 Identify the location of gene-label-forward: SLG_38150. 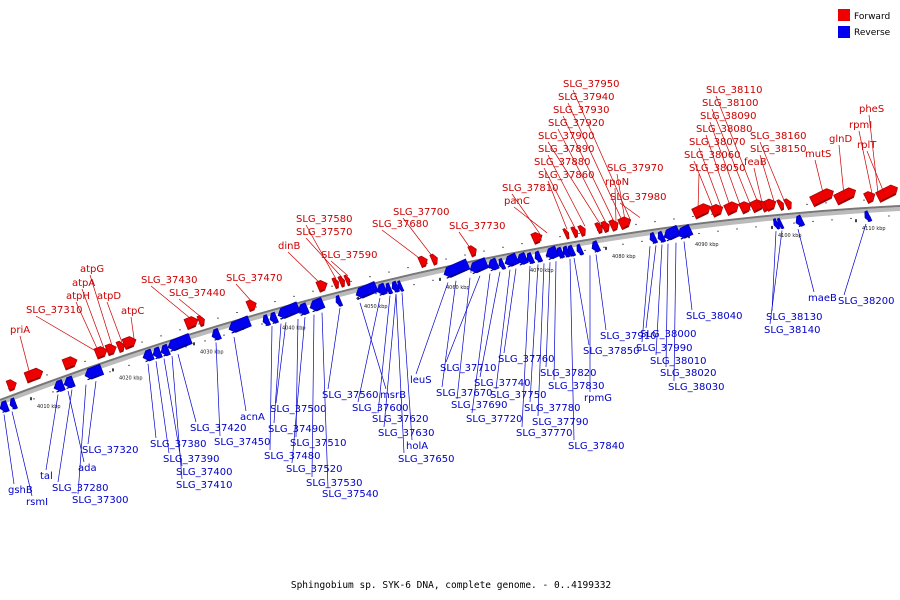
(778, 149).